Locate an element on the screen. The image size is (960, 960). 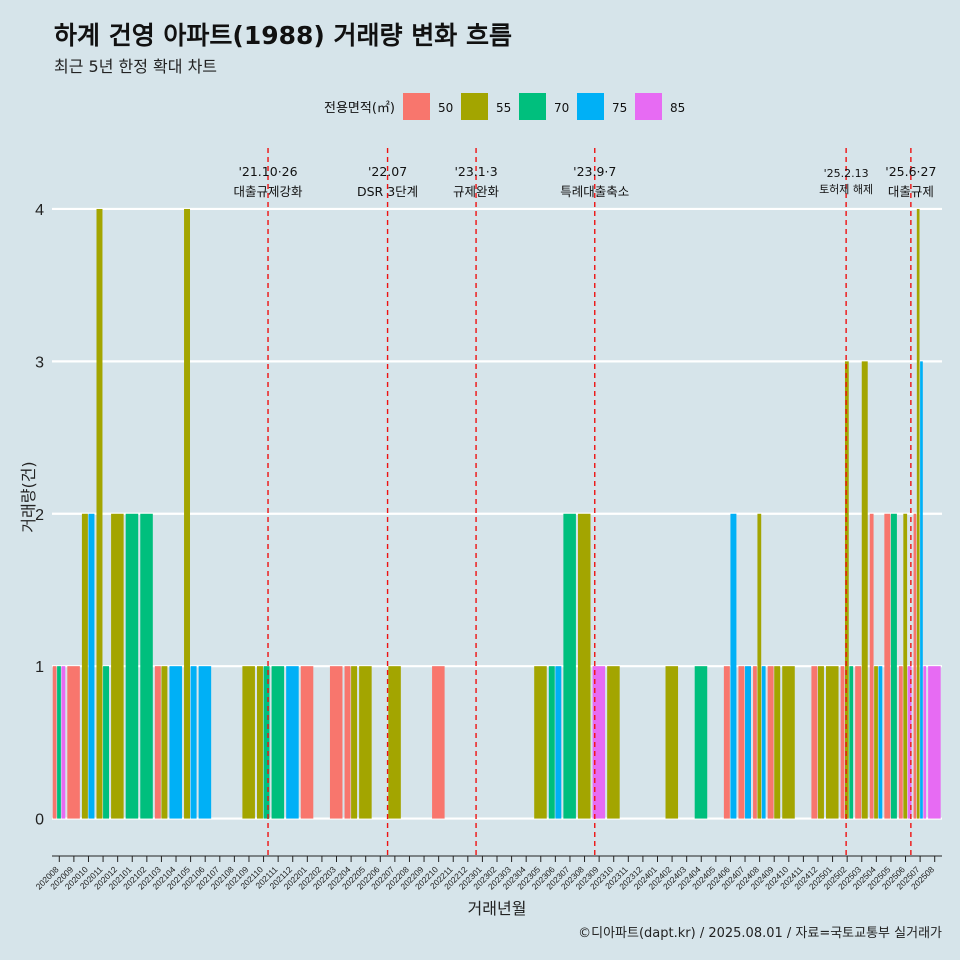
legend-label-70: 70 is located at coordinates (561, 108).